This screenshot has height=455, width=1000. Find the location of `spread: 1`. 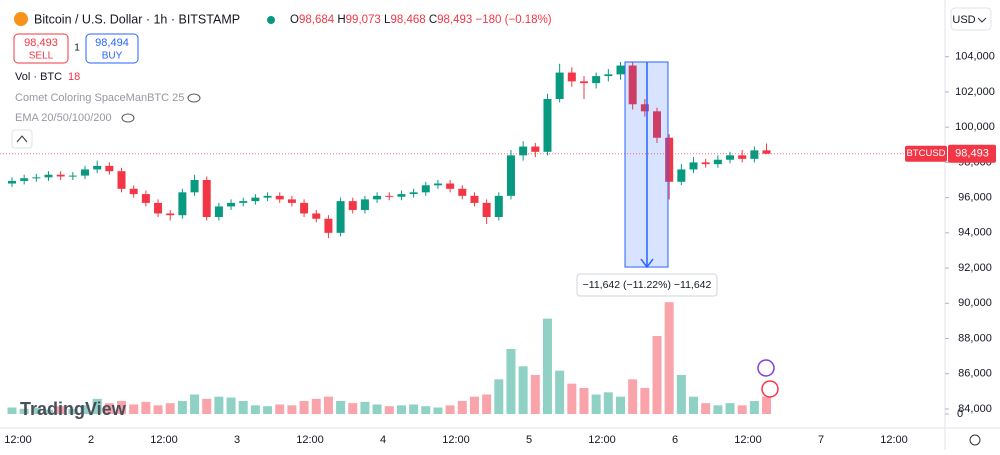

spread: 1 is located at coordinates (77, 48).